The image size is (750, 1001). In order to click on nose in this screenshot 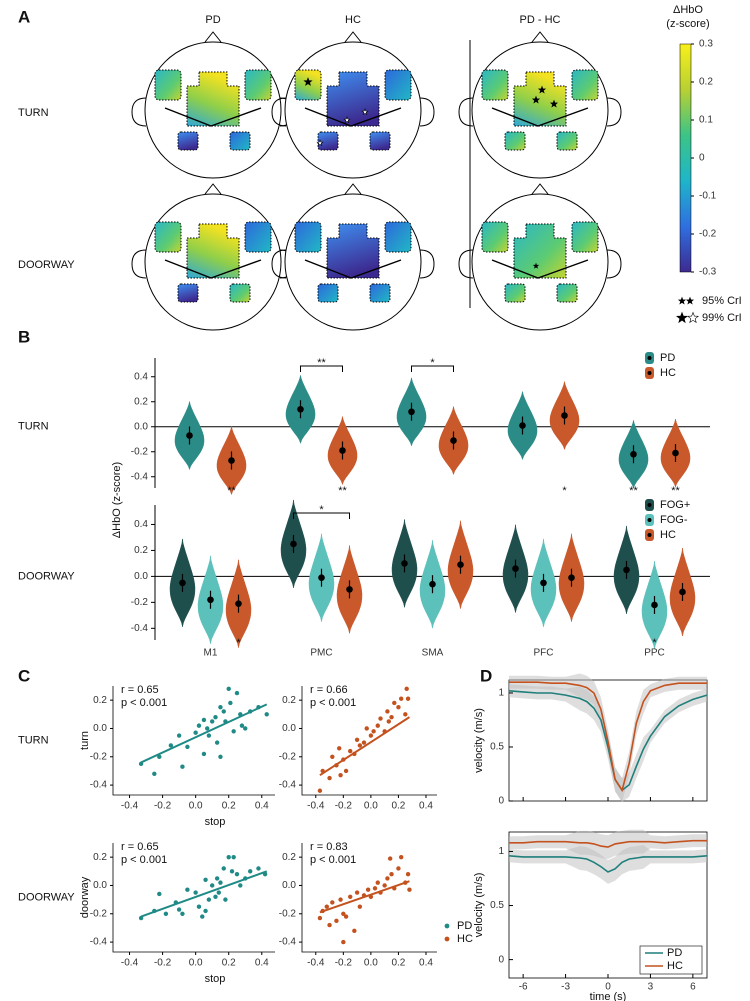, I will do `click(540, 189)`.